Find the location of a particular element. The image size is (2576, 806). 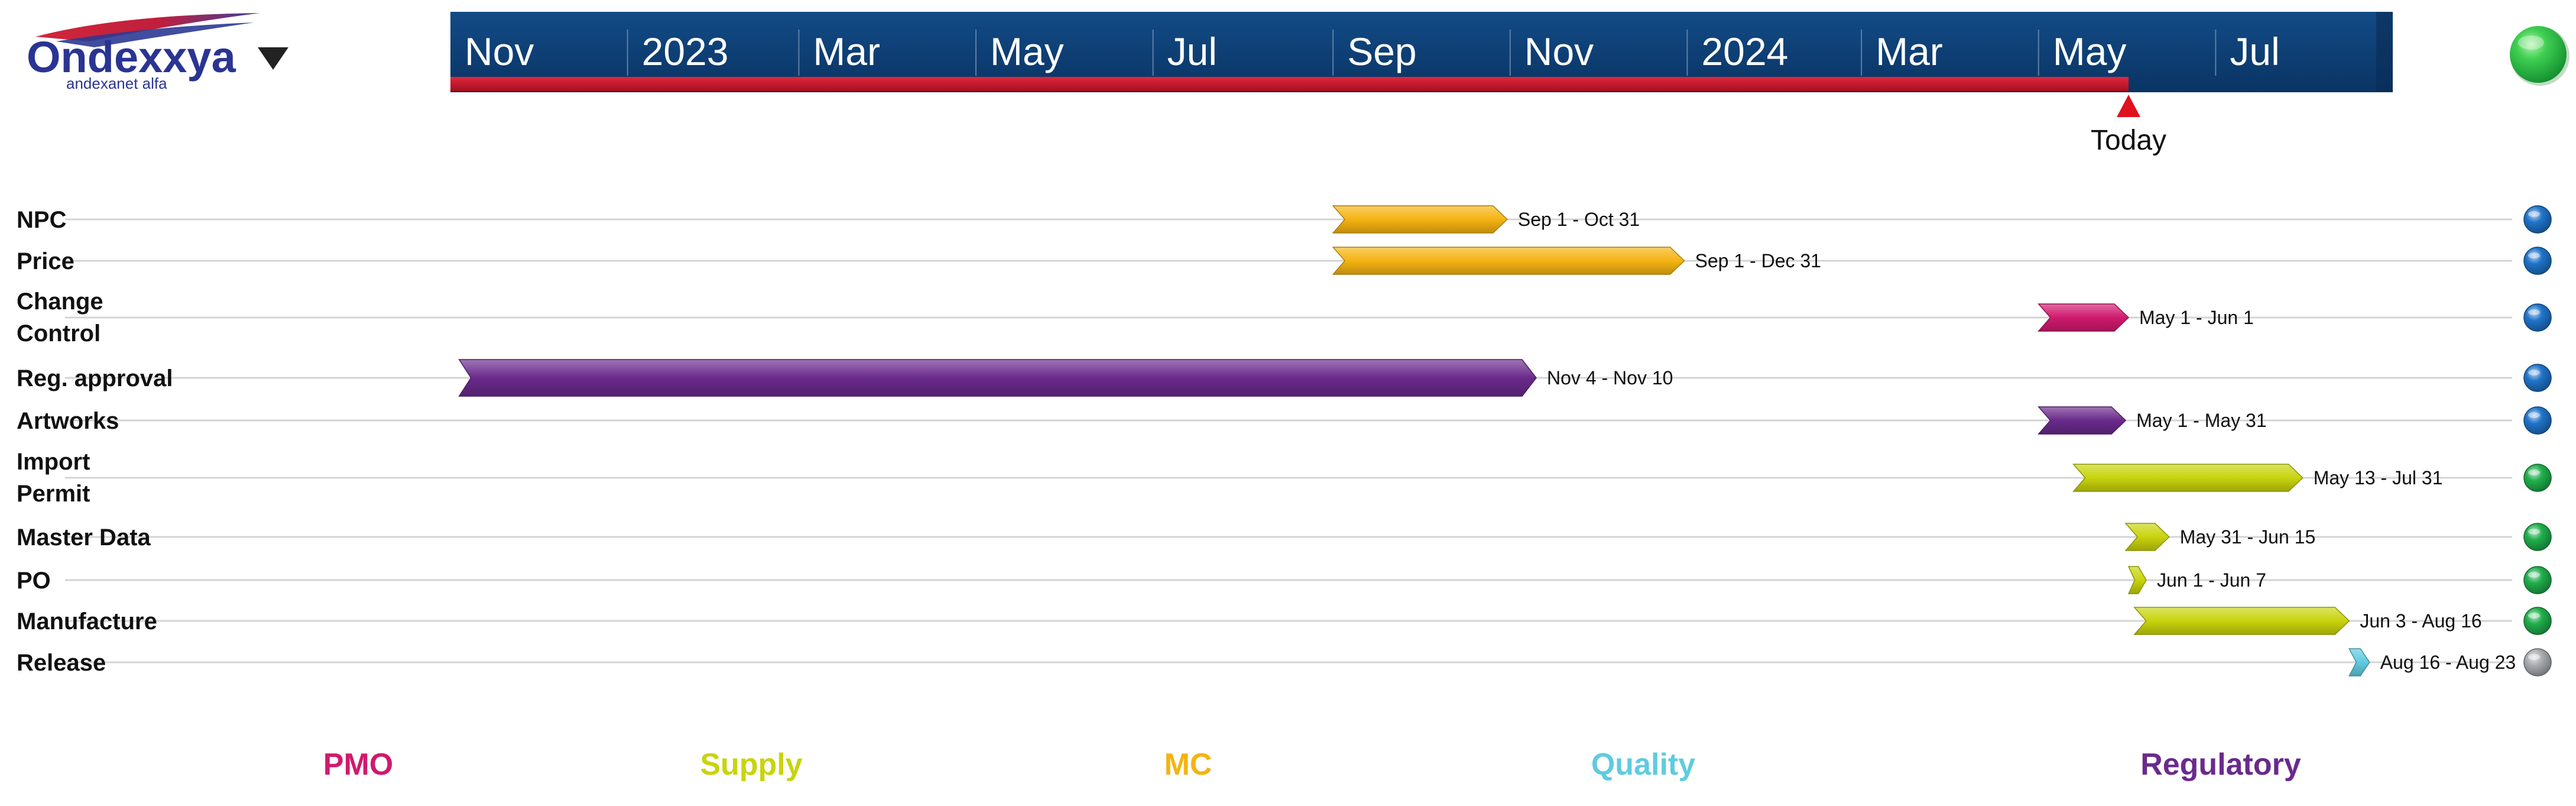

task-row: Manufacture Jun 3 - Aug 16 is located at coordinates (1284, 621).